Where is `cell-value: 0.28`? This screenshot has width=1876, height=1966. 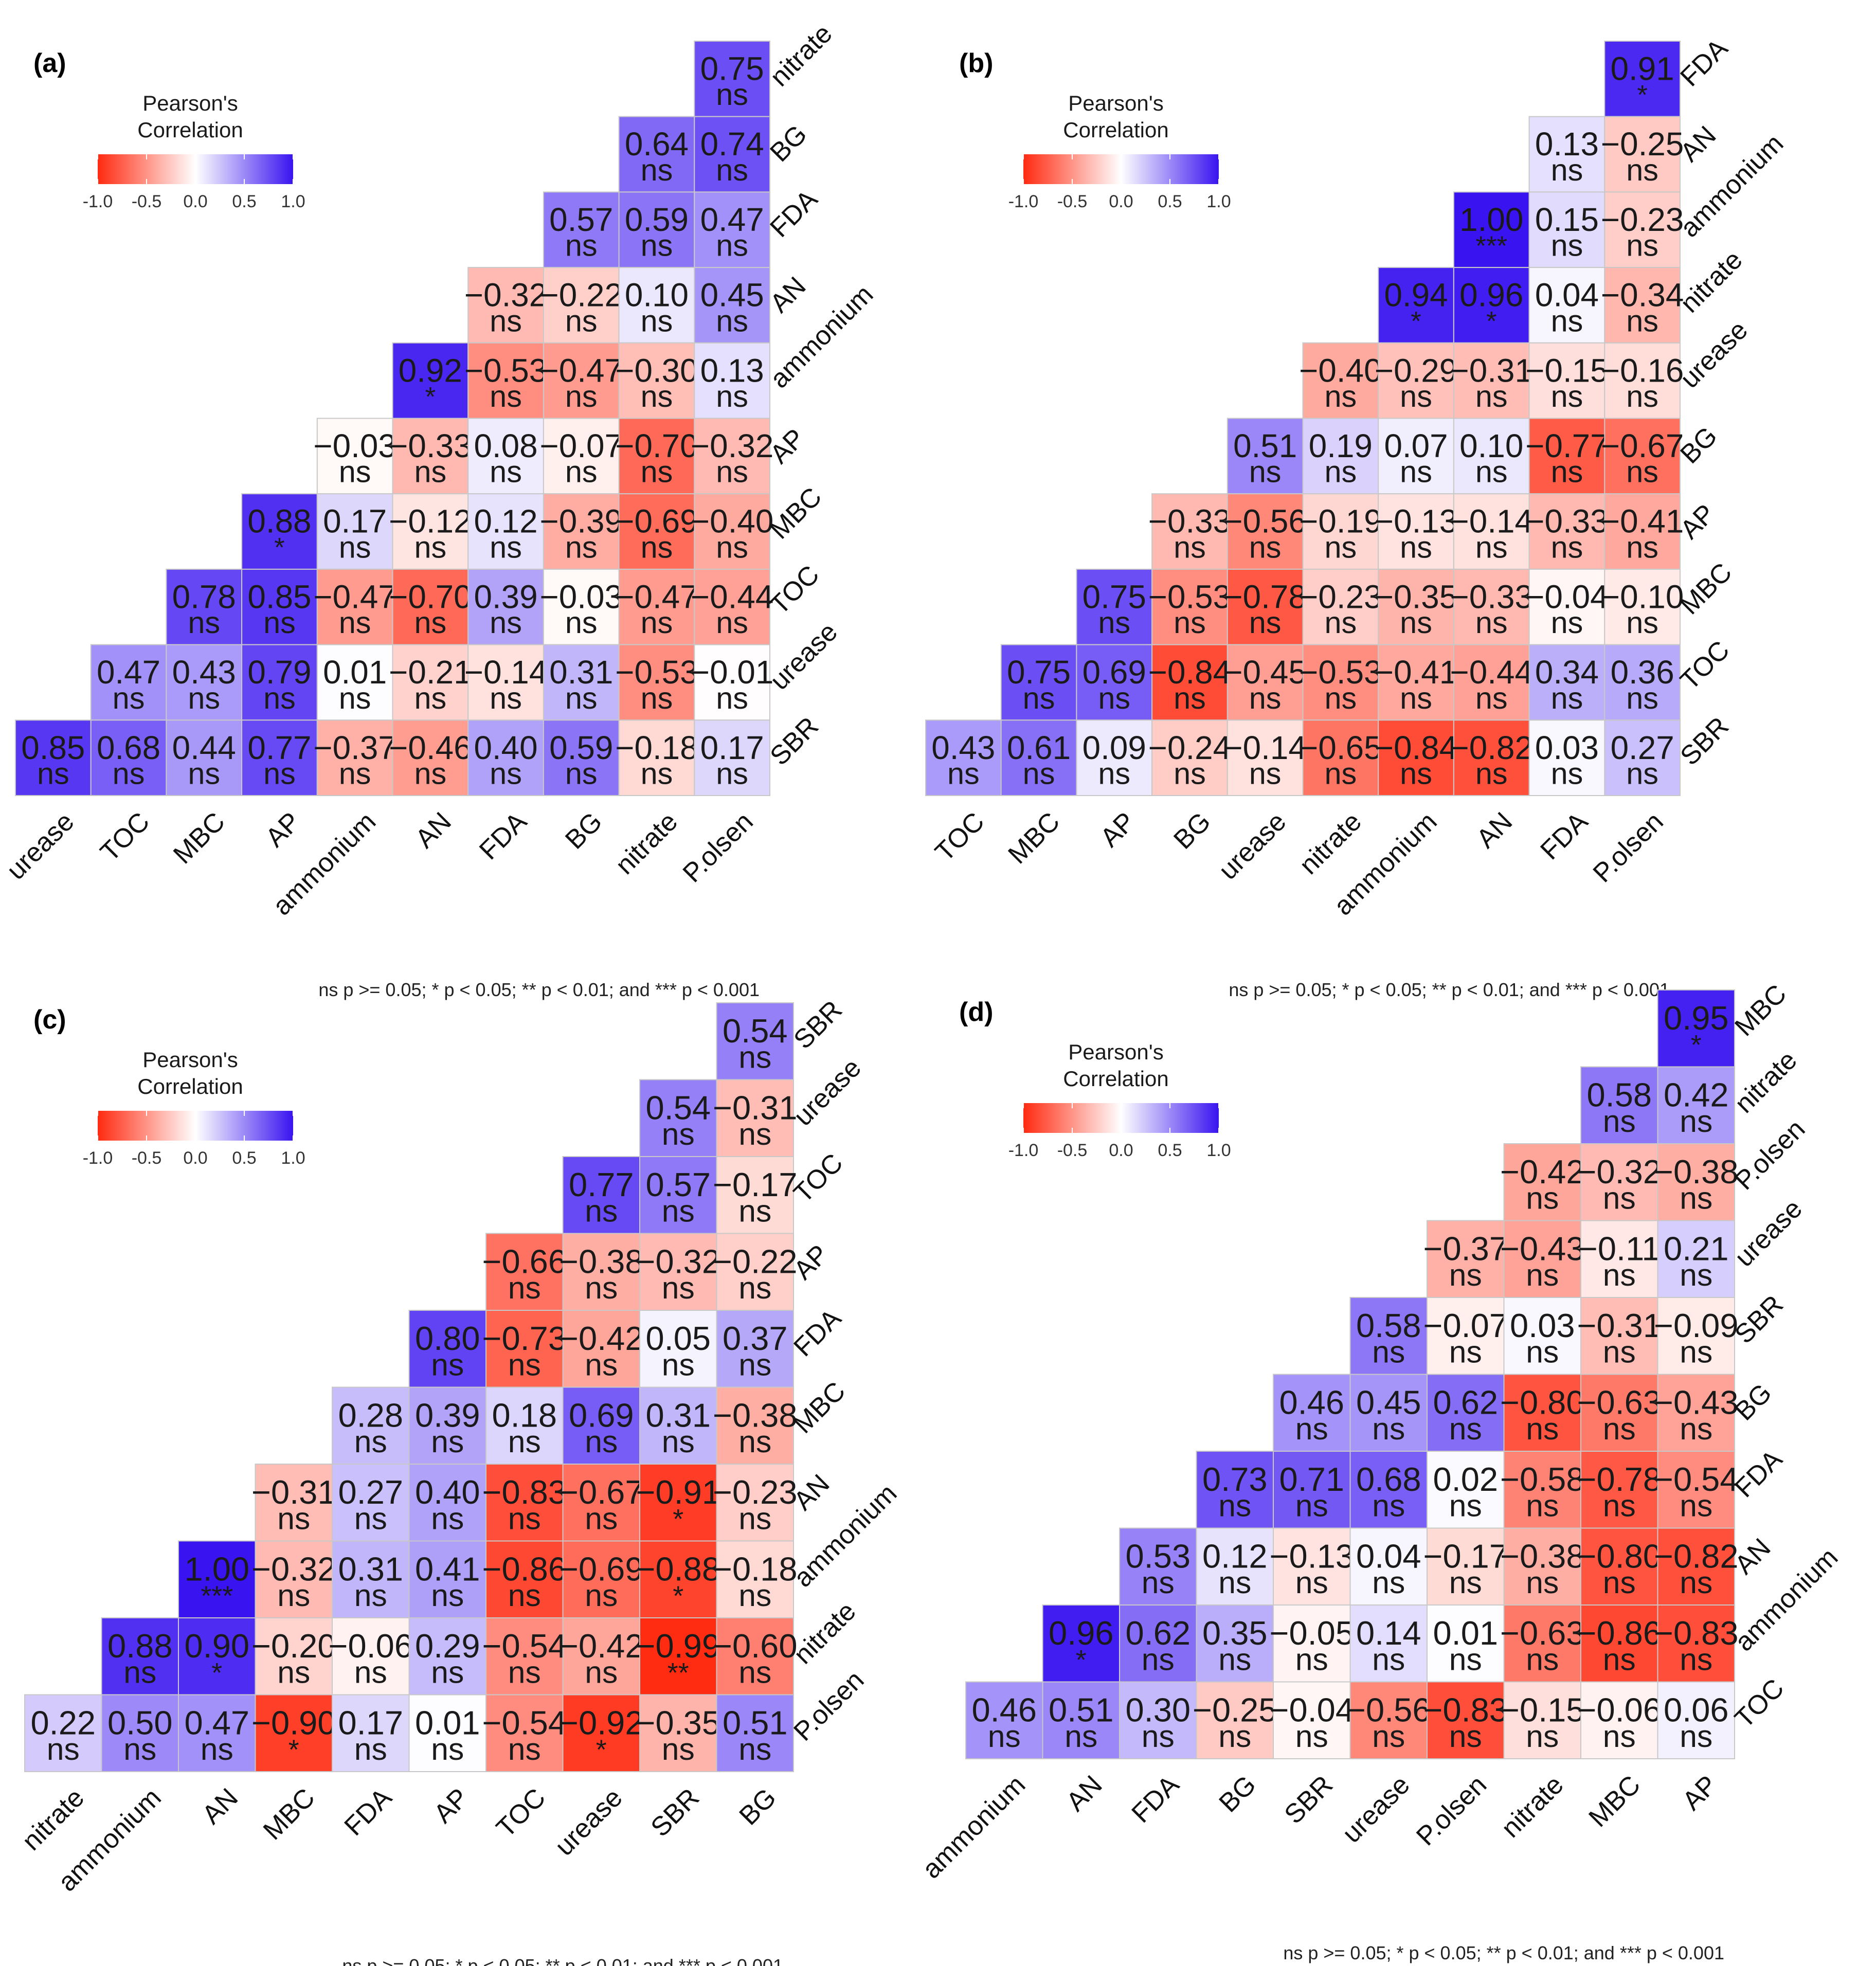 cell-value: 0.28 is located at coordinates (370, 1415).